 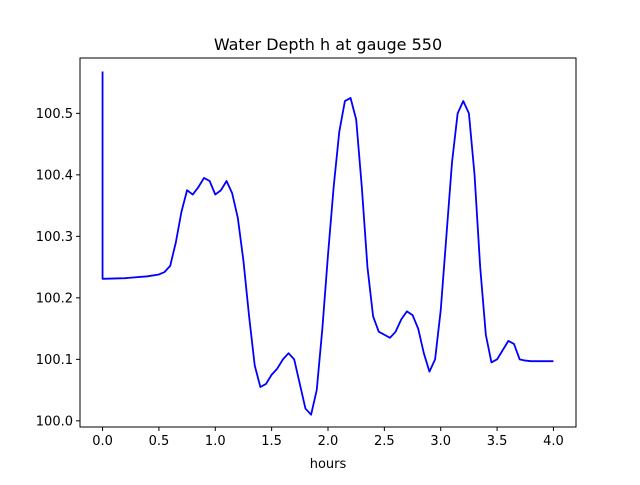 What do you see at coordinates (497, 441) in the screenshot?
I see `x-tick-label: 3.5` at bounding box center [497, 441].